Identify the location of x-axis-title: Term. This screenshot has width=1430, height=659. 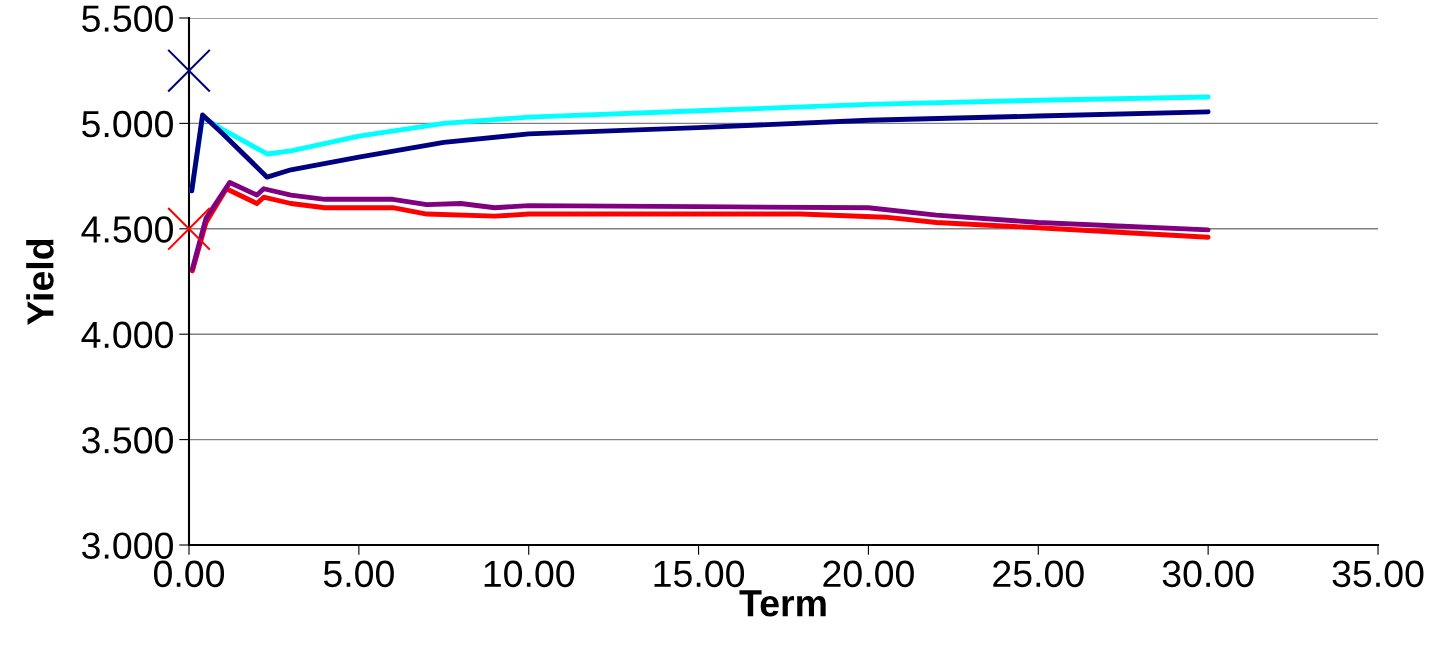
(782, 603).